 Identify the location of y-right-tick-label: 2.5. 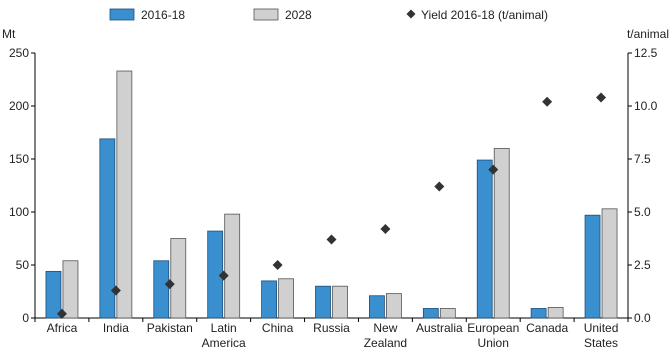
(642, 265).